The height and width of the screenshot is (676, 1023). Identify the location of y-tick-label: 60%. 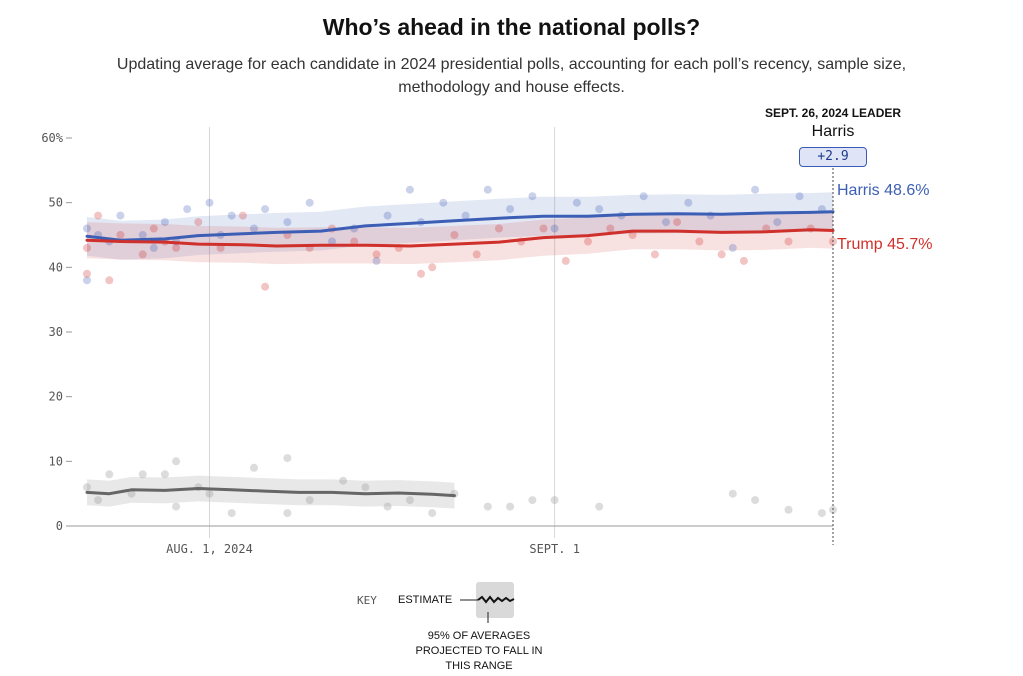
(52, 138).